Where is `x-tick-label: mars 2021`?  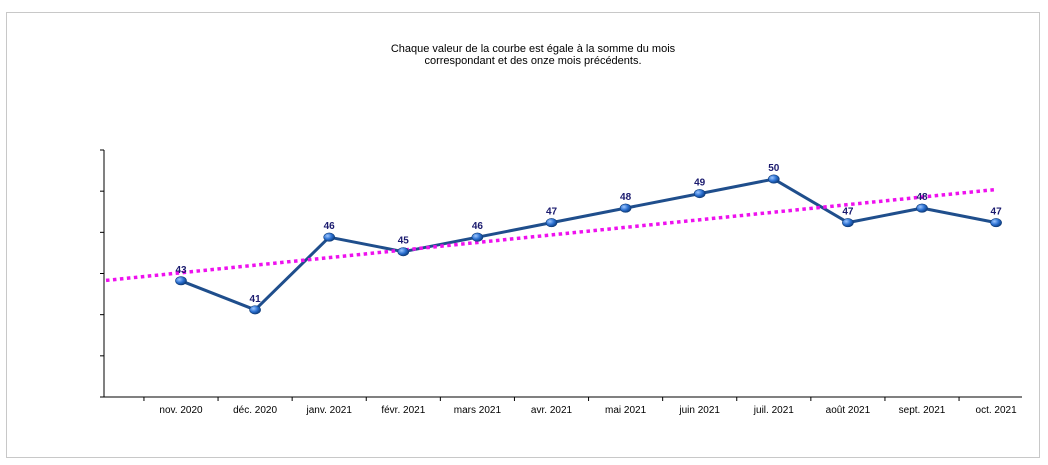
x-tick-label: mars 2021 is located at coordinates (478, 410).